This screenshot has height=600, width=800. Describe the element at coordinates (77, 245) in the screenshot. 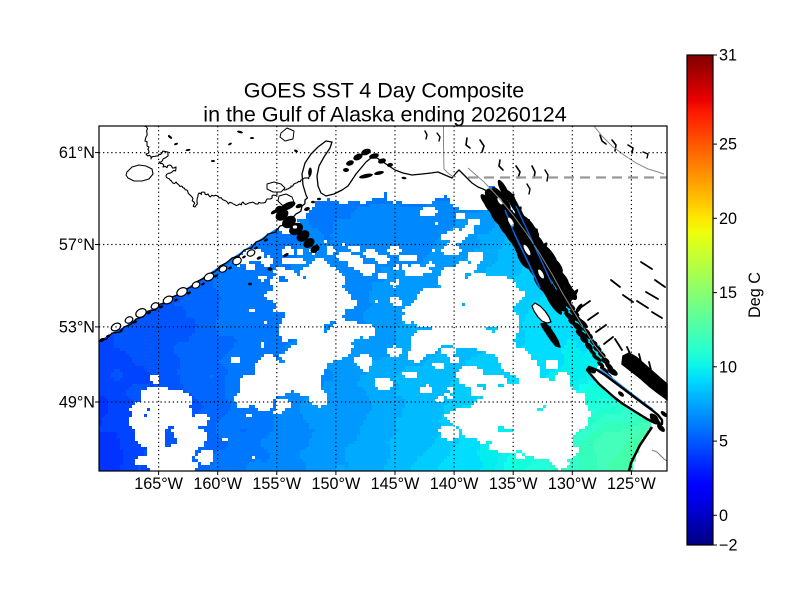

I see `svg-text: 57°N` at that location.